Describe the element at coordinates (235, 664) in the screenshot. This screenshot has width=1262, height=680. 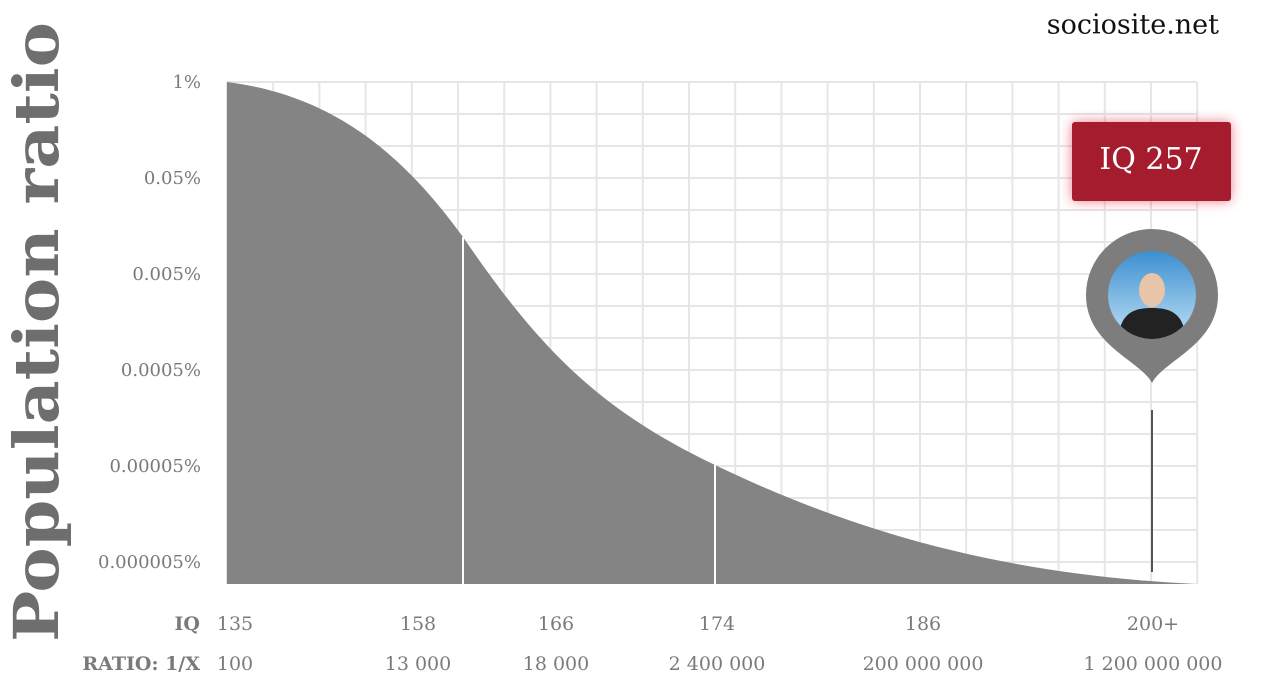
I see `ratio-value: 100` at that location.